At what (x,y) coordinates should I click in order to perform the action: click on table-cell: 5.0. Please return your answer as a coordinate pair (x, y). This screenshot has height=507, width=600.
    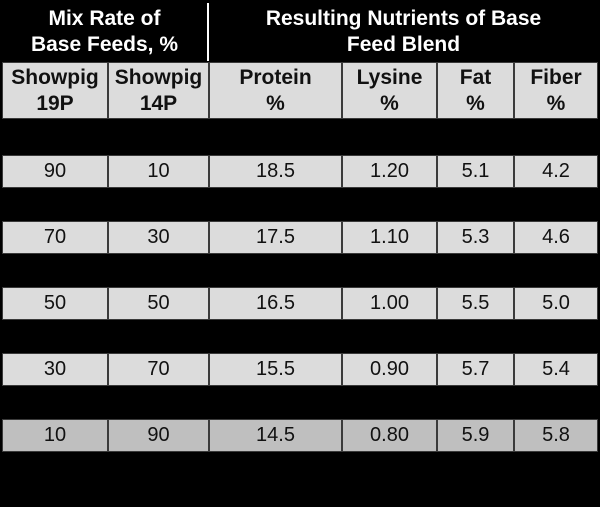
    Looking at the image, I should click on (556, 303).